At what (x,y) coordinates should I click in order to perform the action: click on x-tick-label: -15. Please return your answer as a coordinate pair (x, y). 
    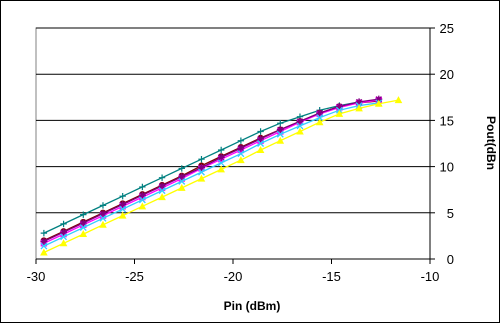
    Looking at the image, I should click on (331, 276).